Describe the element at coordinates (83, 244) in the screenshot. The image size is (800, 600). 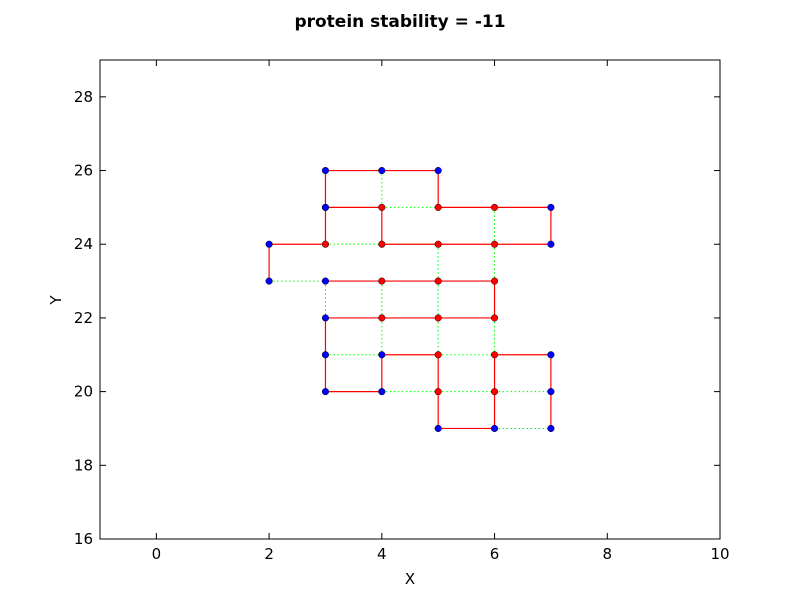
I see `y-tick-label: 24` at that location.